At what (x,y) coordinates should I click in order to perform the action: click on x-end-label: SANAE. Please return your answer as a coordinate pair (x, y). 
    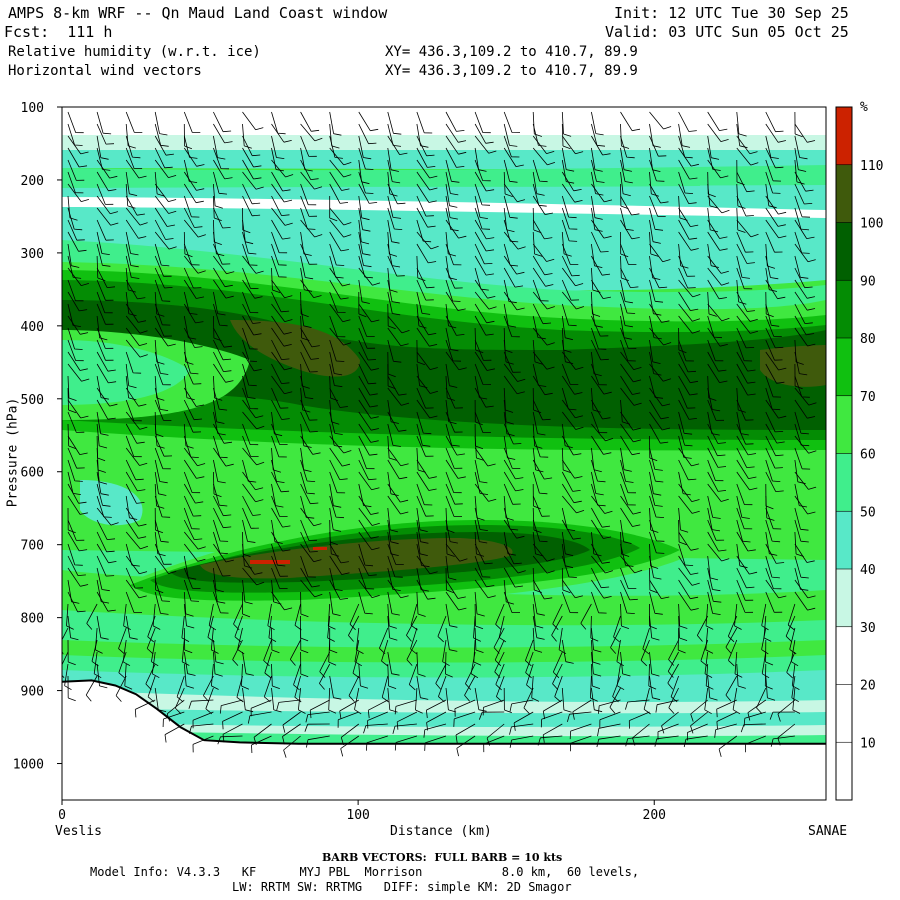
    Looking at the image, I should click on (828, 831).